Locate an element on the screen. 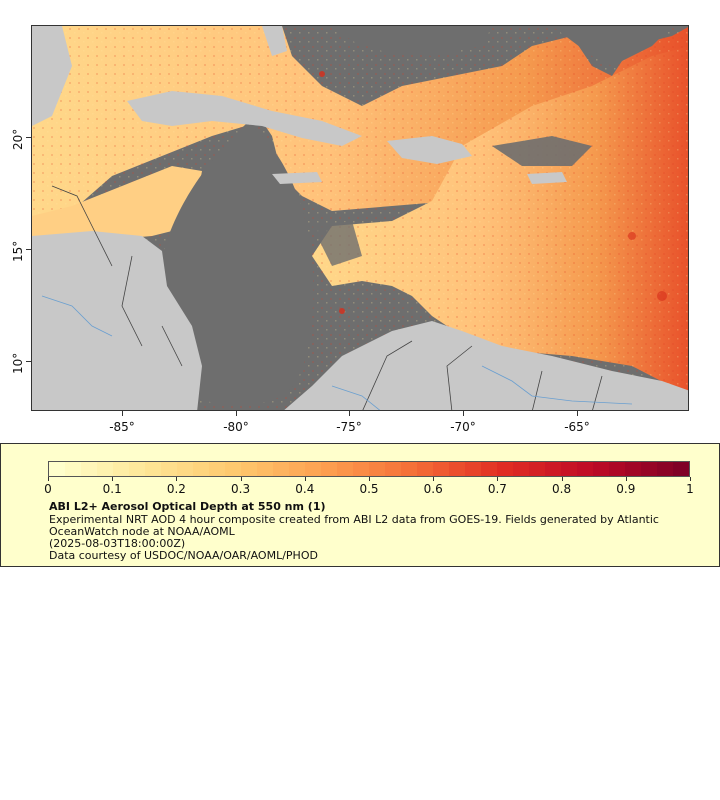 The image size is (720, 800). colorbar-tick-label: 0.5 is located at coordinates (369, 489).